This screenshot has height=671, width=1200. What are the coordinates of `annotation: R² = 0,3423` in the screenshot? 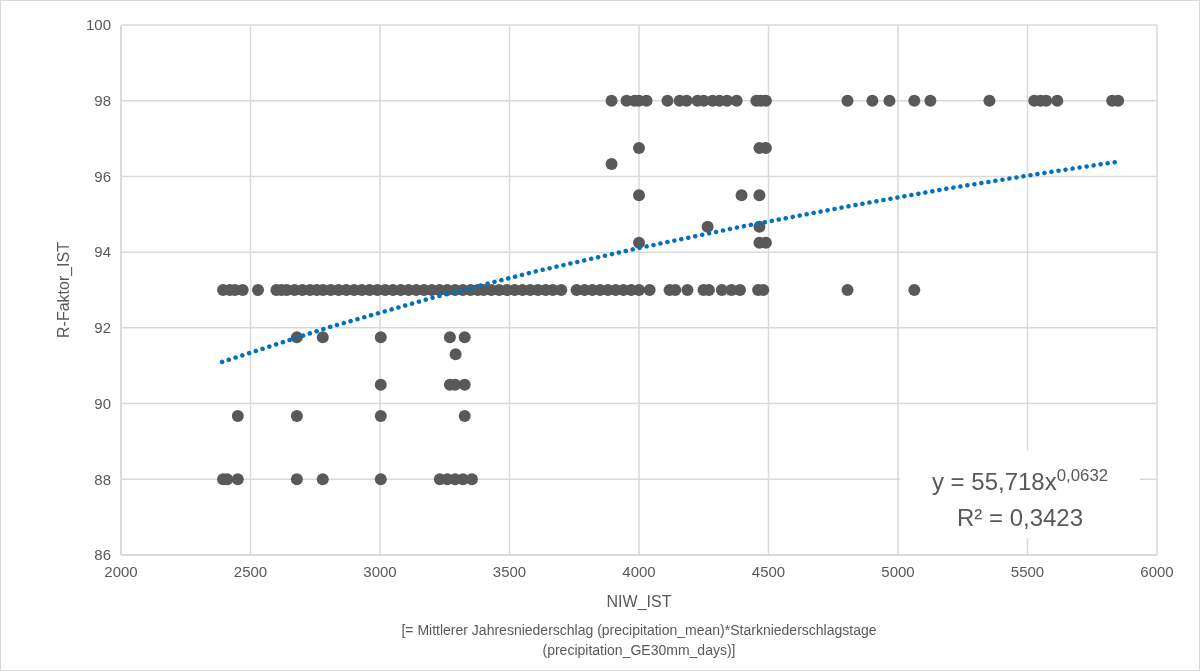 It's located at (1020, 517).